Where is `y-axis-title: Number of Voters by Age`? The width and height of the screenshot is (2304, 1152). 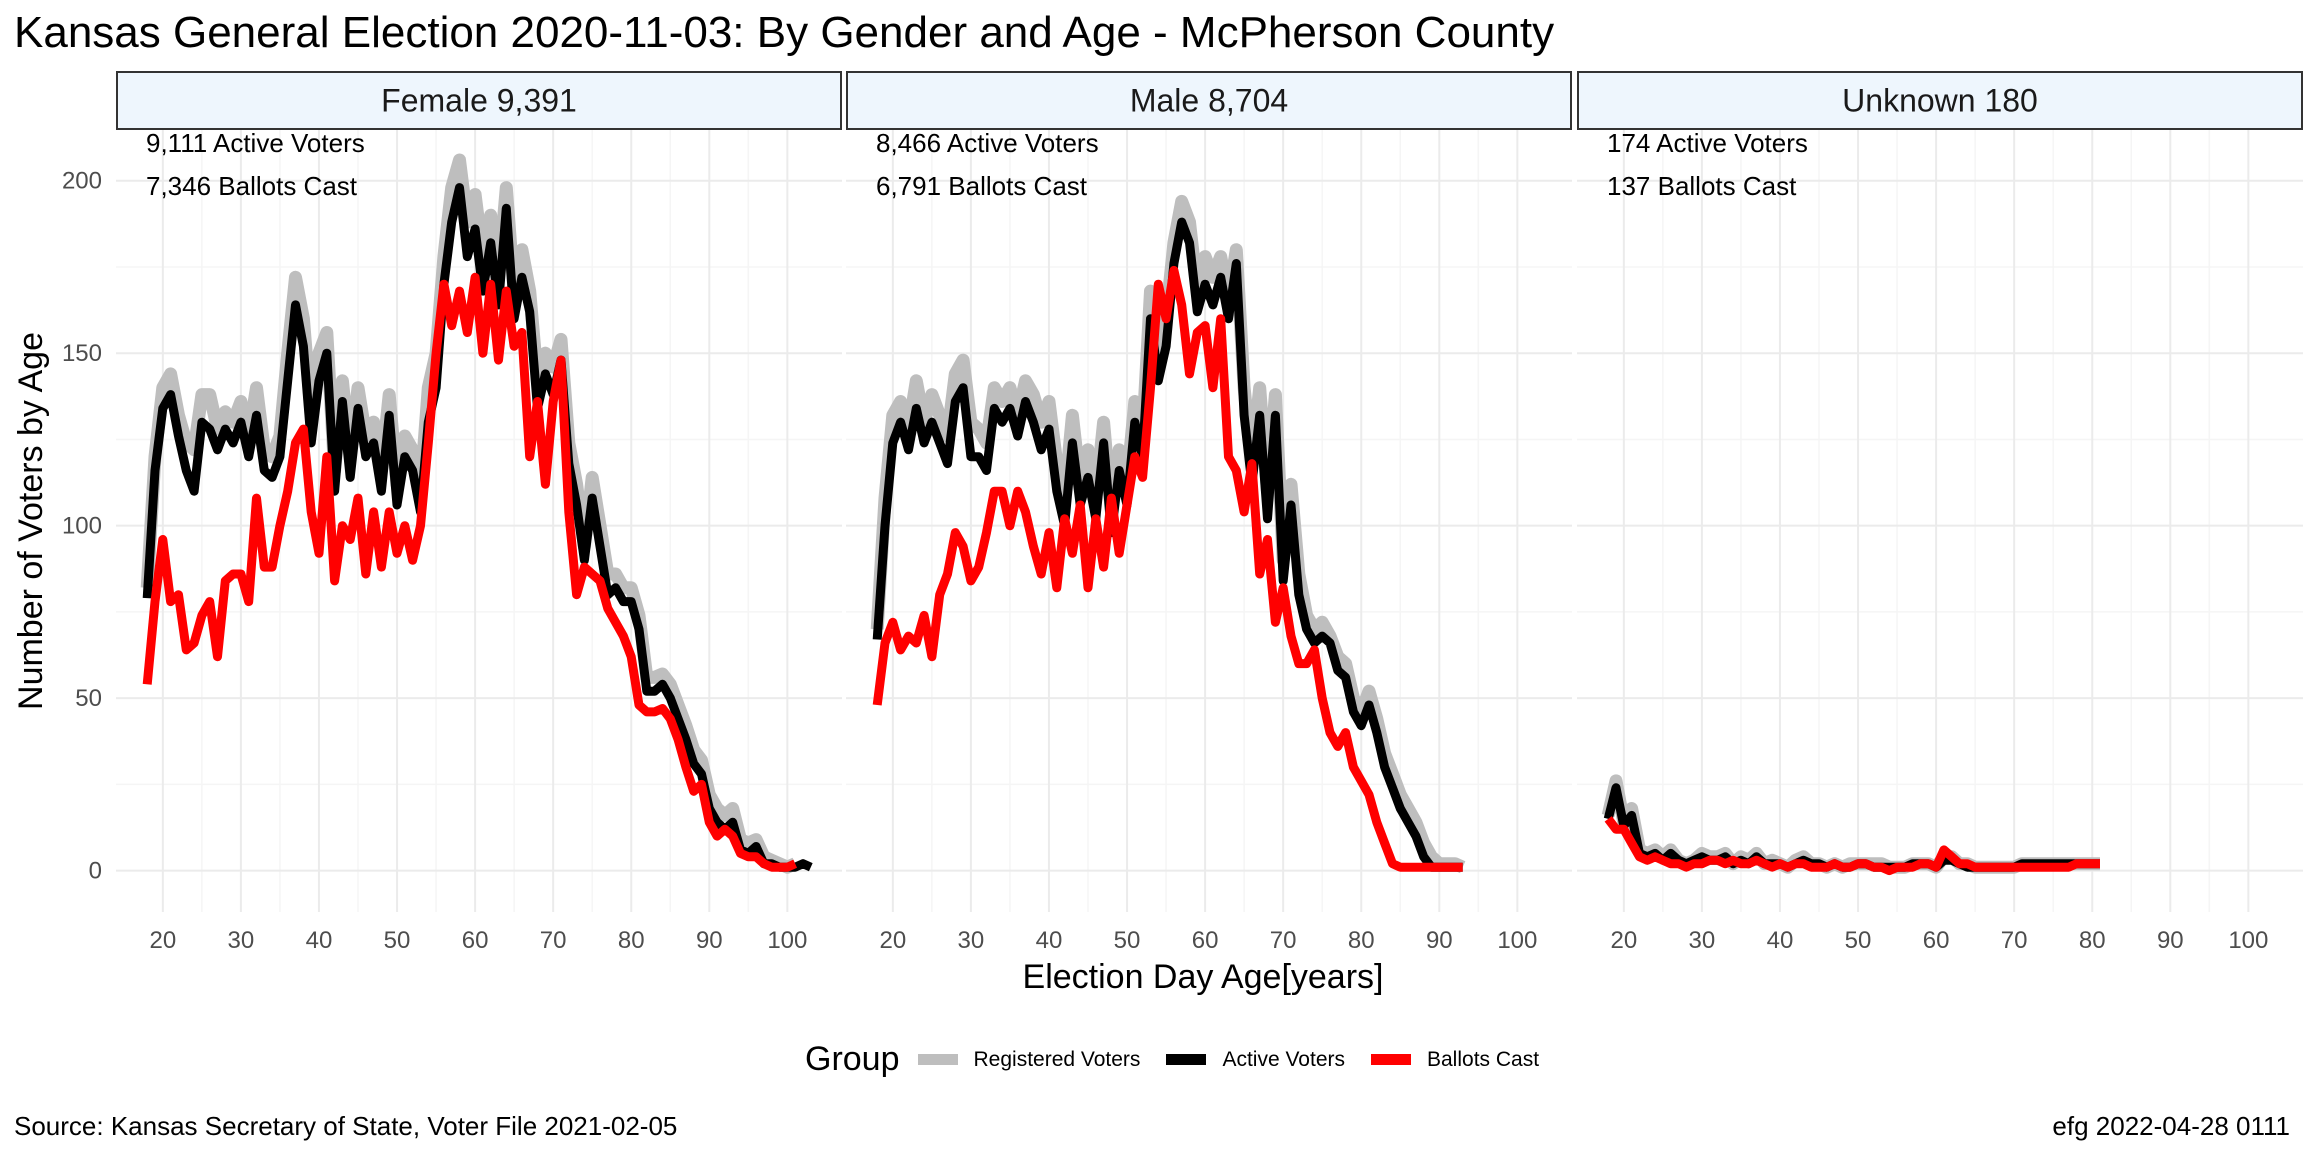
y-axis-title: Number of Voters by Age is located at coordinates (31, 521).